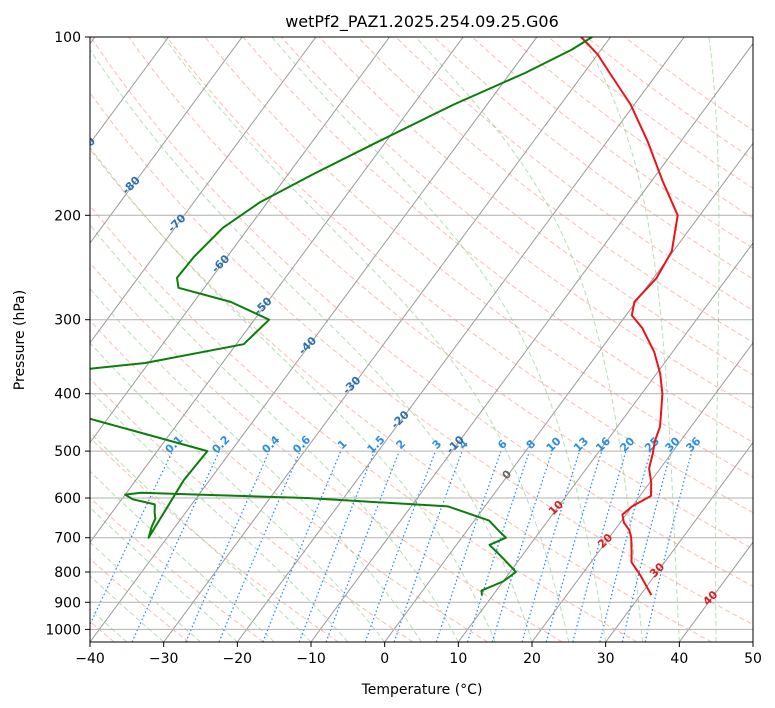 Image resolution: width=775 pixels, height=708 pixels. What do you see at coordinates (90, 659) in the screenshot?
I see `x-tick-label: −40` at bounding box center [90, 659].